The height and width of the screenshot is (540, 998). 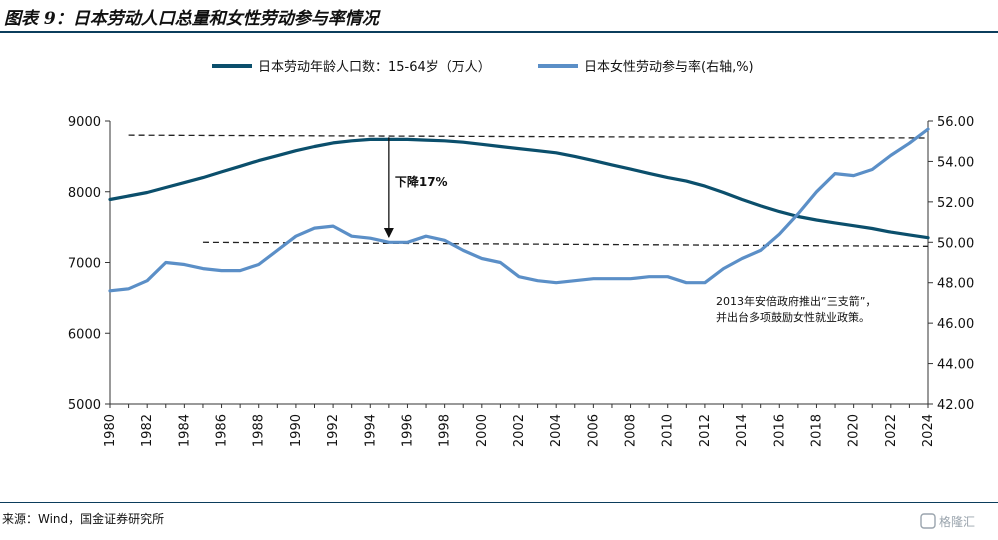 I want to click on header-divider, so click(x=499, y=32).